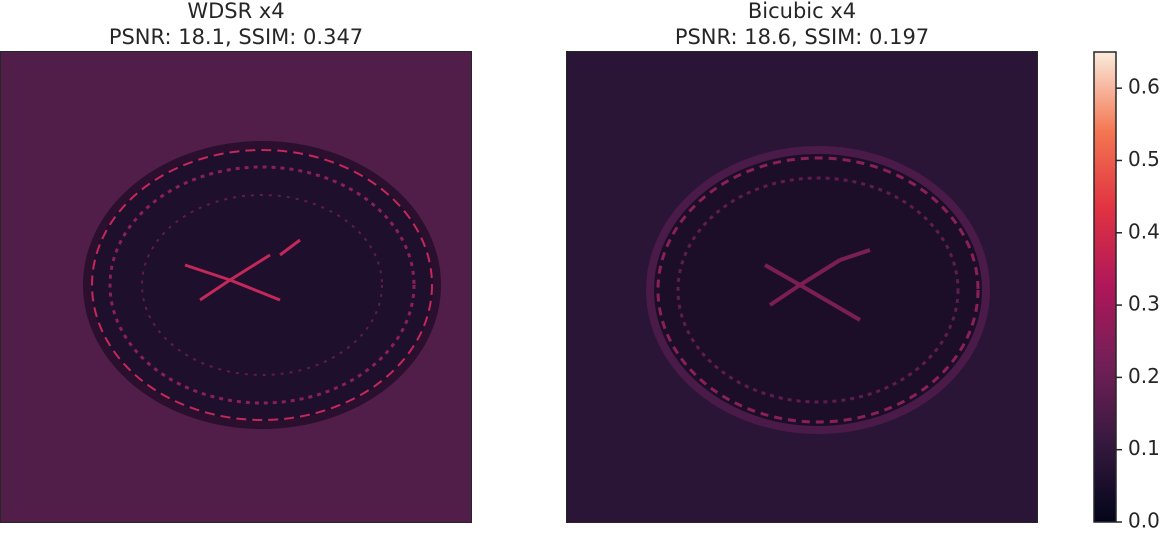  What do you see at coordinates (802, 11) in the screenshot?
I see `panel-title: Bicubic x4` at bounding box center [802, 11].